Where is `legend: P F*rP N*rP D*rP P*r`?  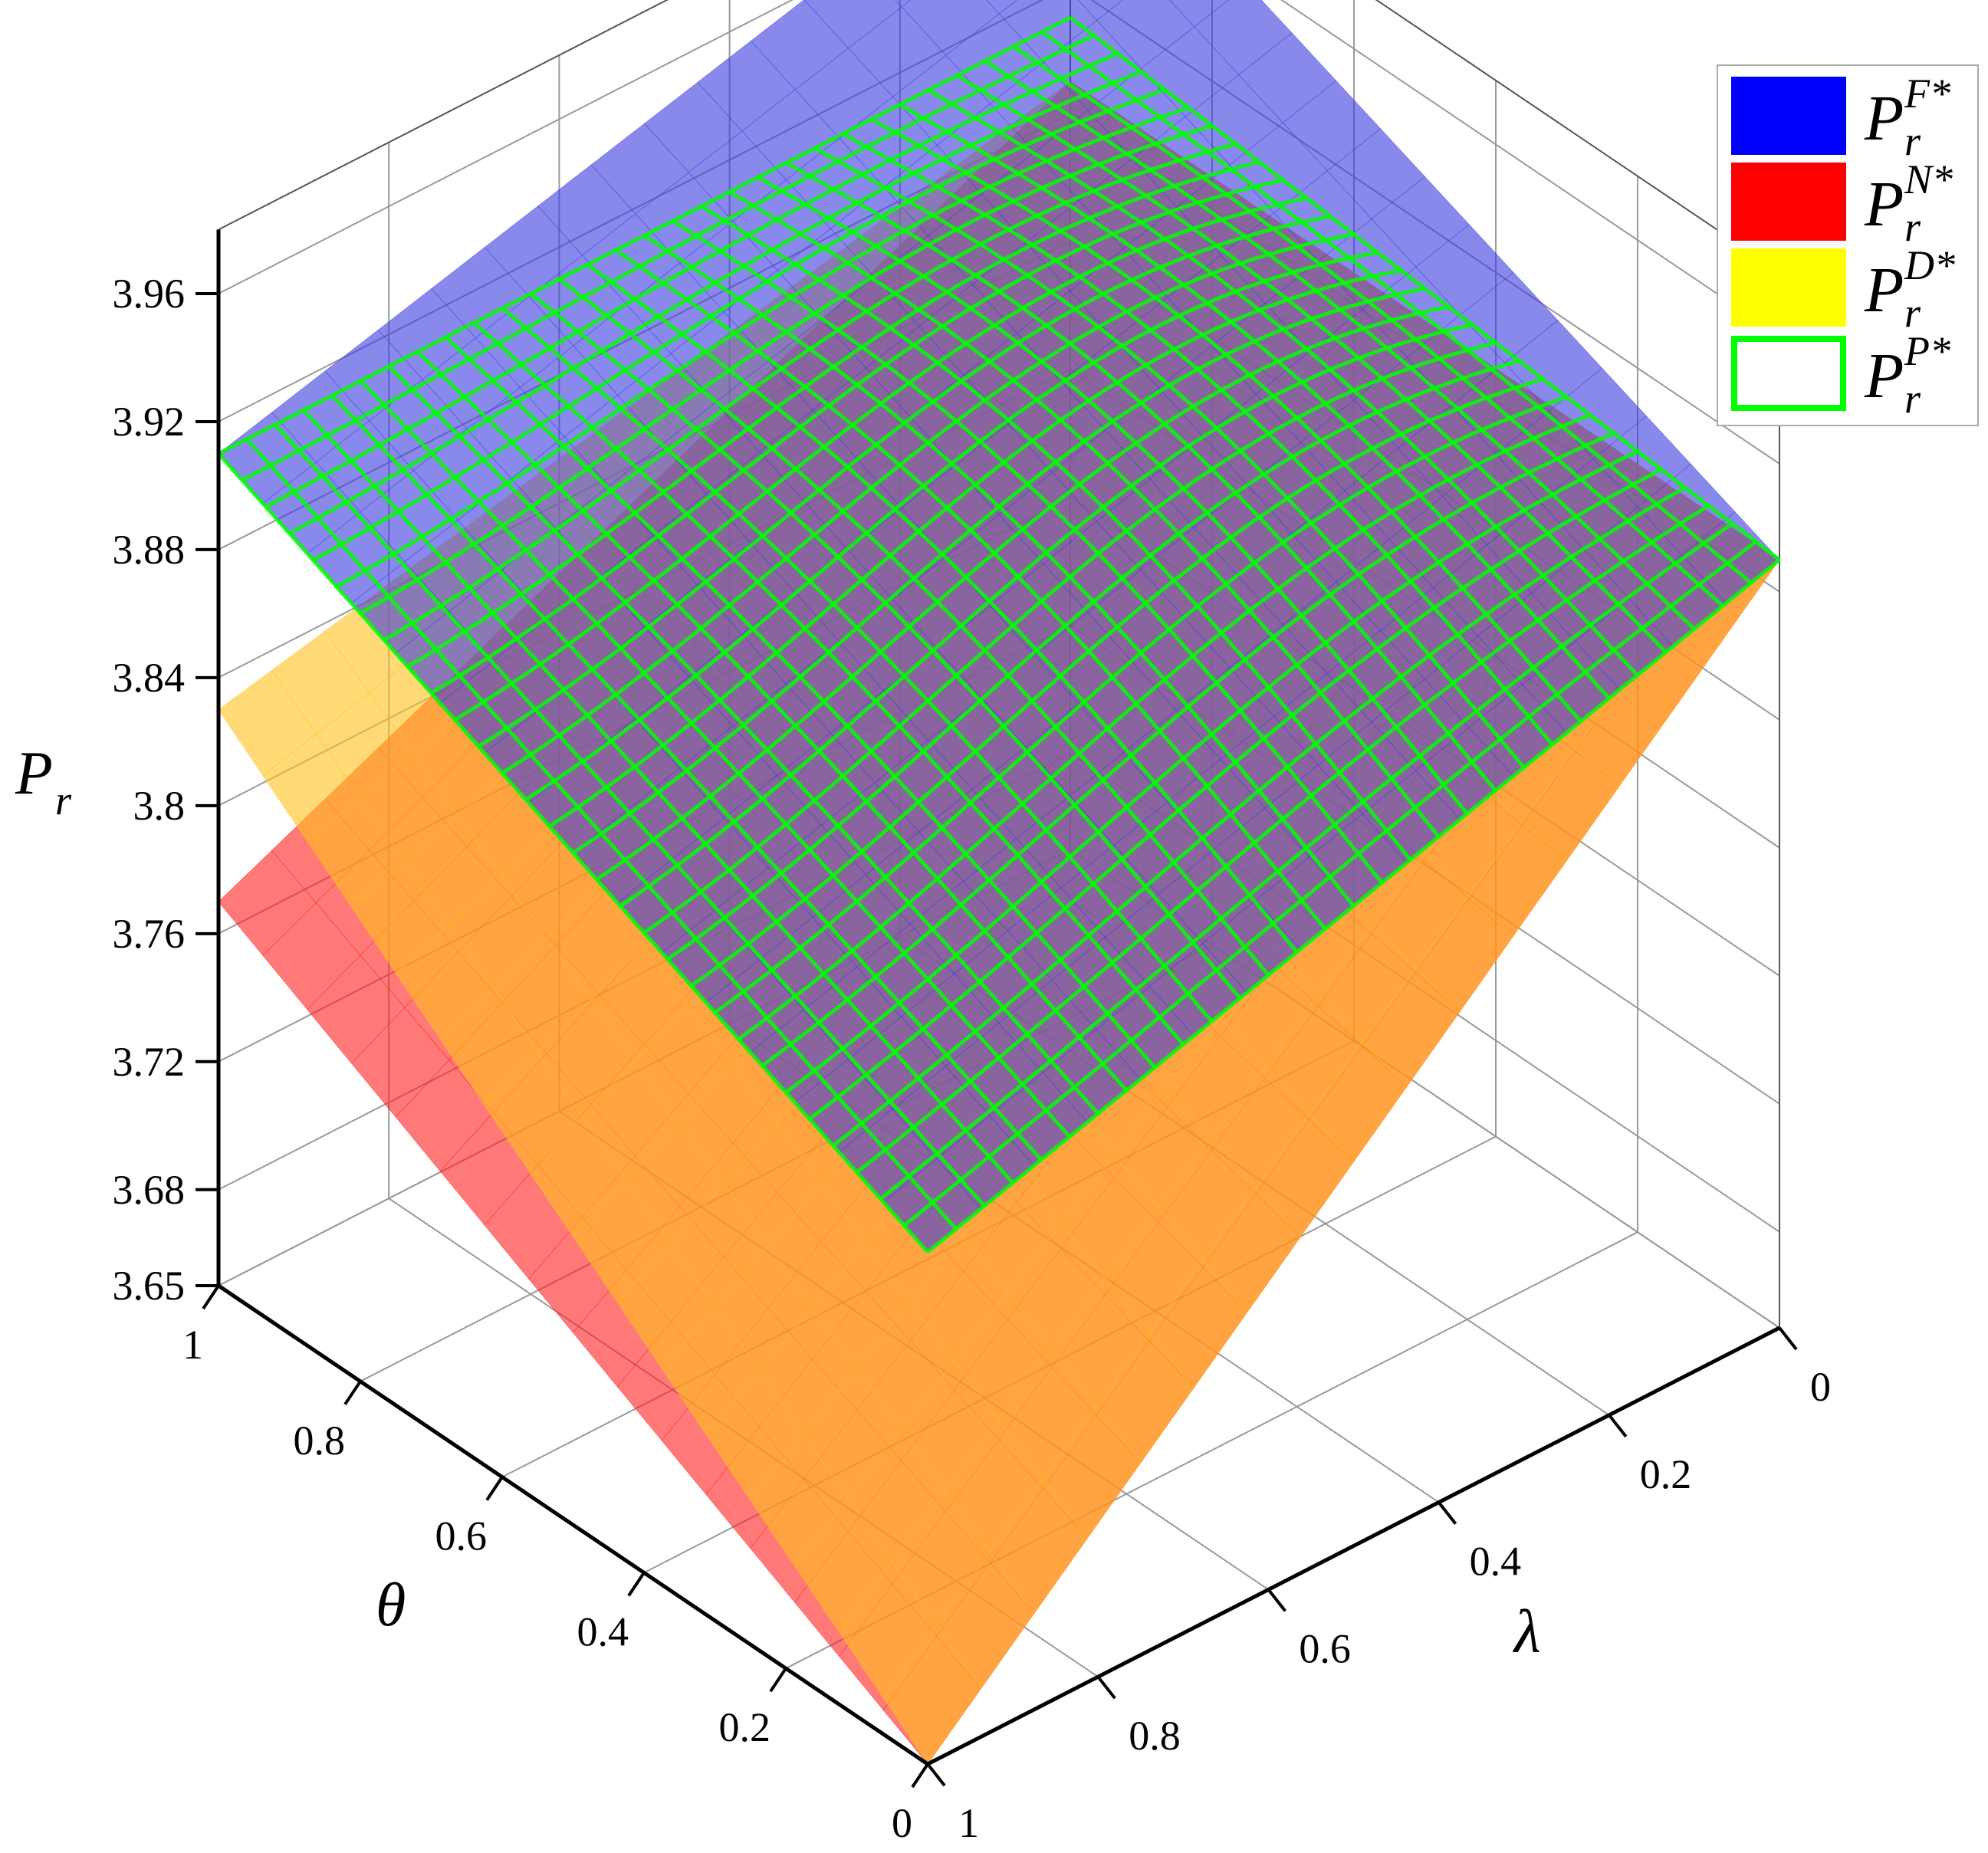
legend: P F*rP N*rP D*rP P*r is located at coordinates (1848, 245).